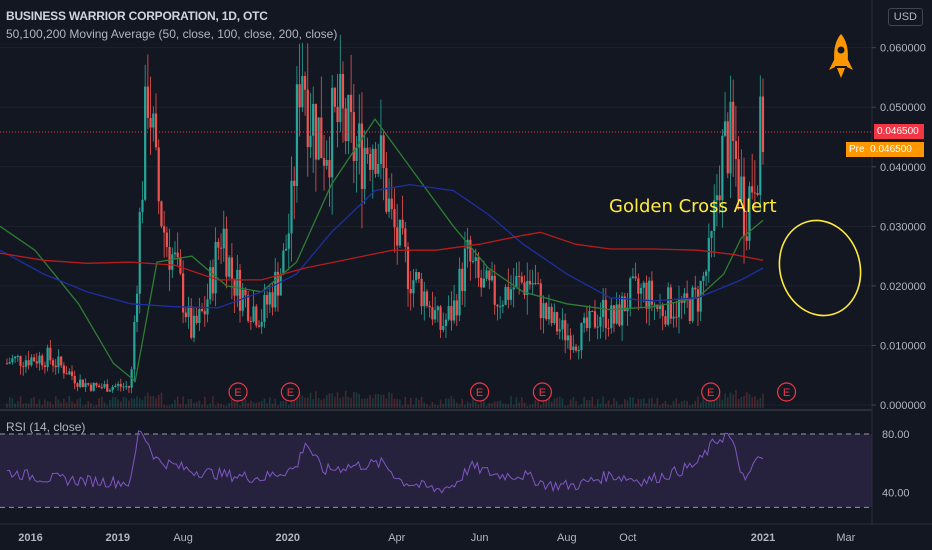 This screenshot has width=932, height=550. Describe the element at coordinates (905, 17) in the screenshot. I see `currency-button: USD` at that location.